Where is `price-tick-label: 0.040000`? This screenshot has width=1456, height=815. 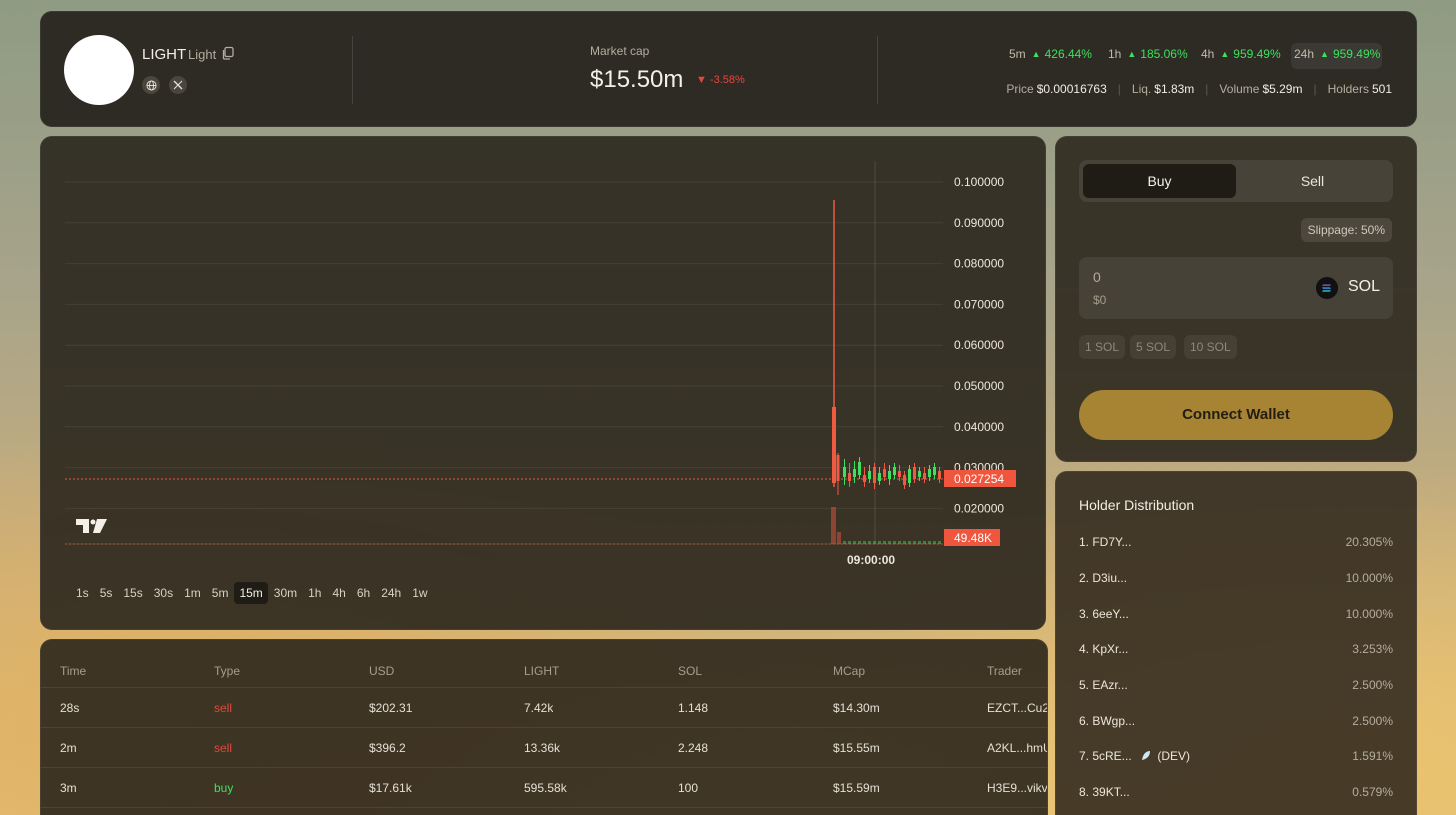 price-tick-label: 0.040000 is located at coordinates (979, 427).